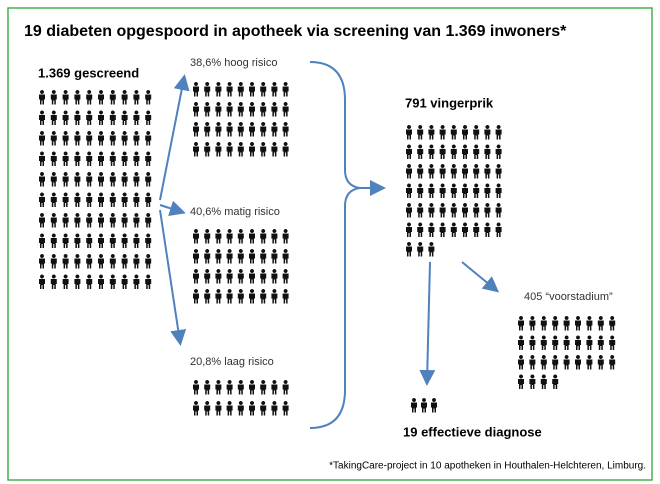 The image size is (660, 484). What do you see at coordinates (172, 208) in the screenshot?
I see `arrow` at bounding box center [172, 208].